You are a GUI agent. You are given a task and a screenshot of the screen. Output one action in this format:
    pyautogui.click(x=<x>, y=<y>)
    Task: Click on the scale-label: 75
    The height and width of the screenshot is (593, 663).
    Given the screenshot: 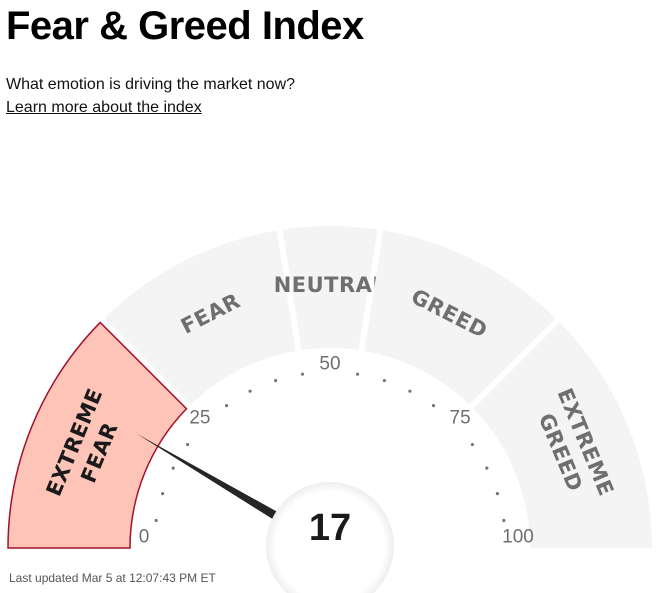 What is the action you would take?
    pyautogui.click(x=460, y=417)
    